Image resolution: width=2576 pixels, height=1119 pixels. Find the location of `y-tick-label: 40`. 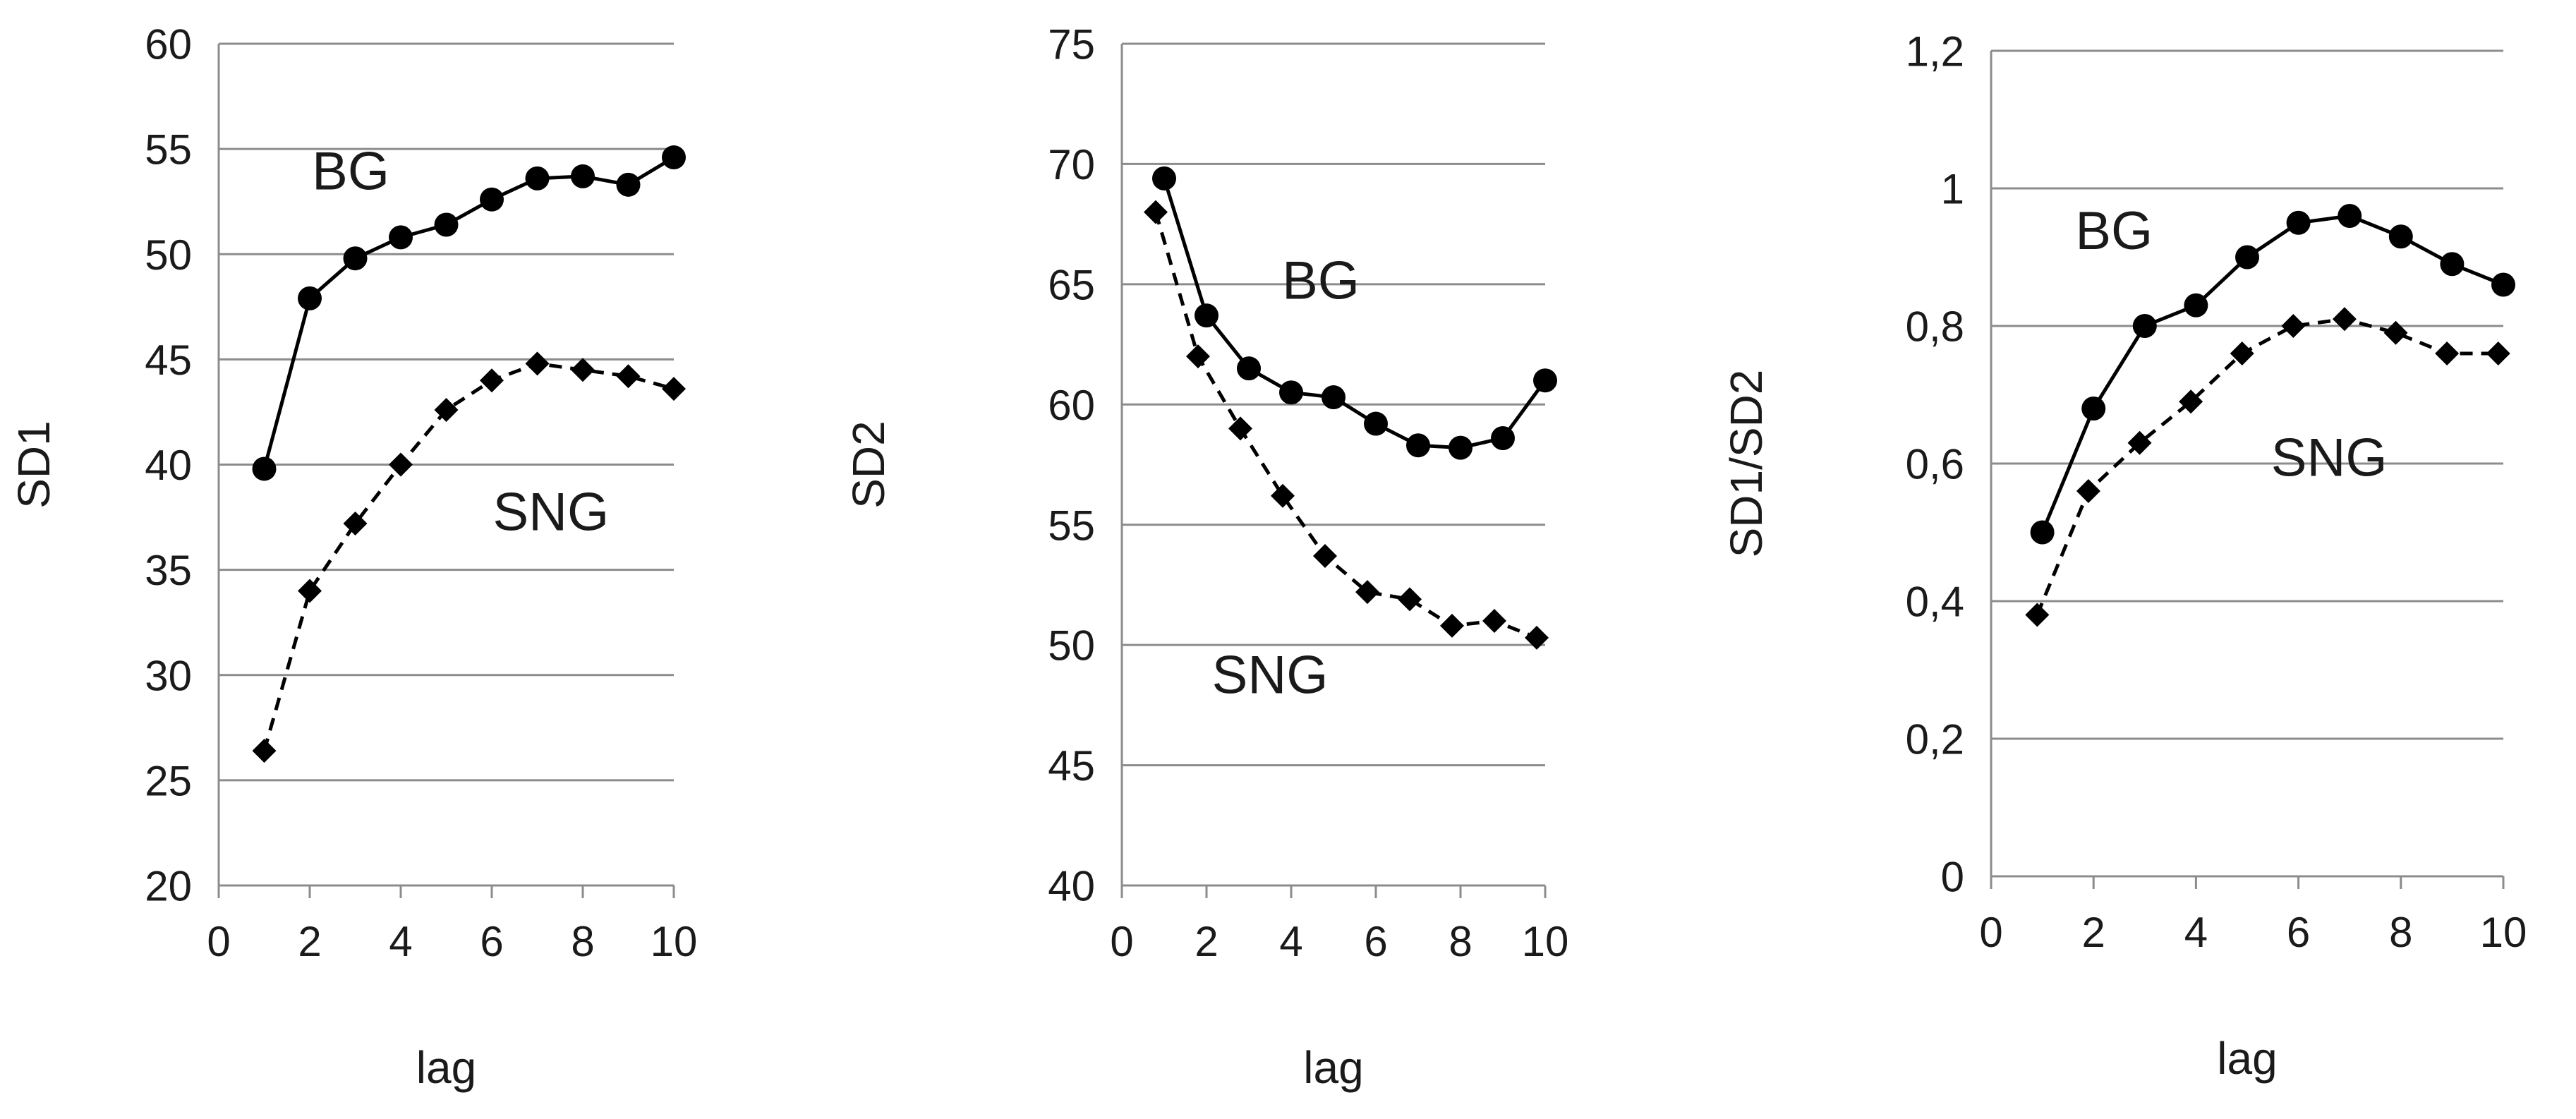

y-tick-label: 40 is located at coordinates (168, 465).